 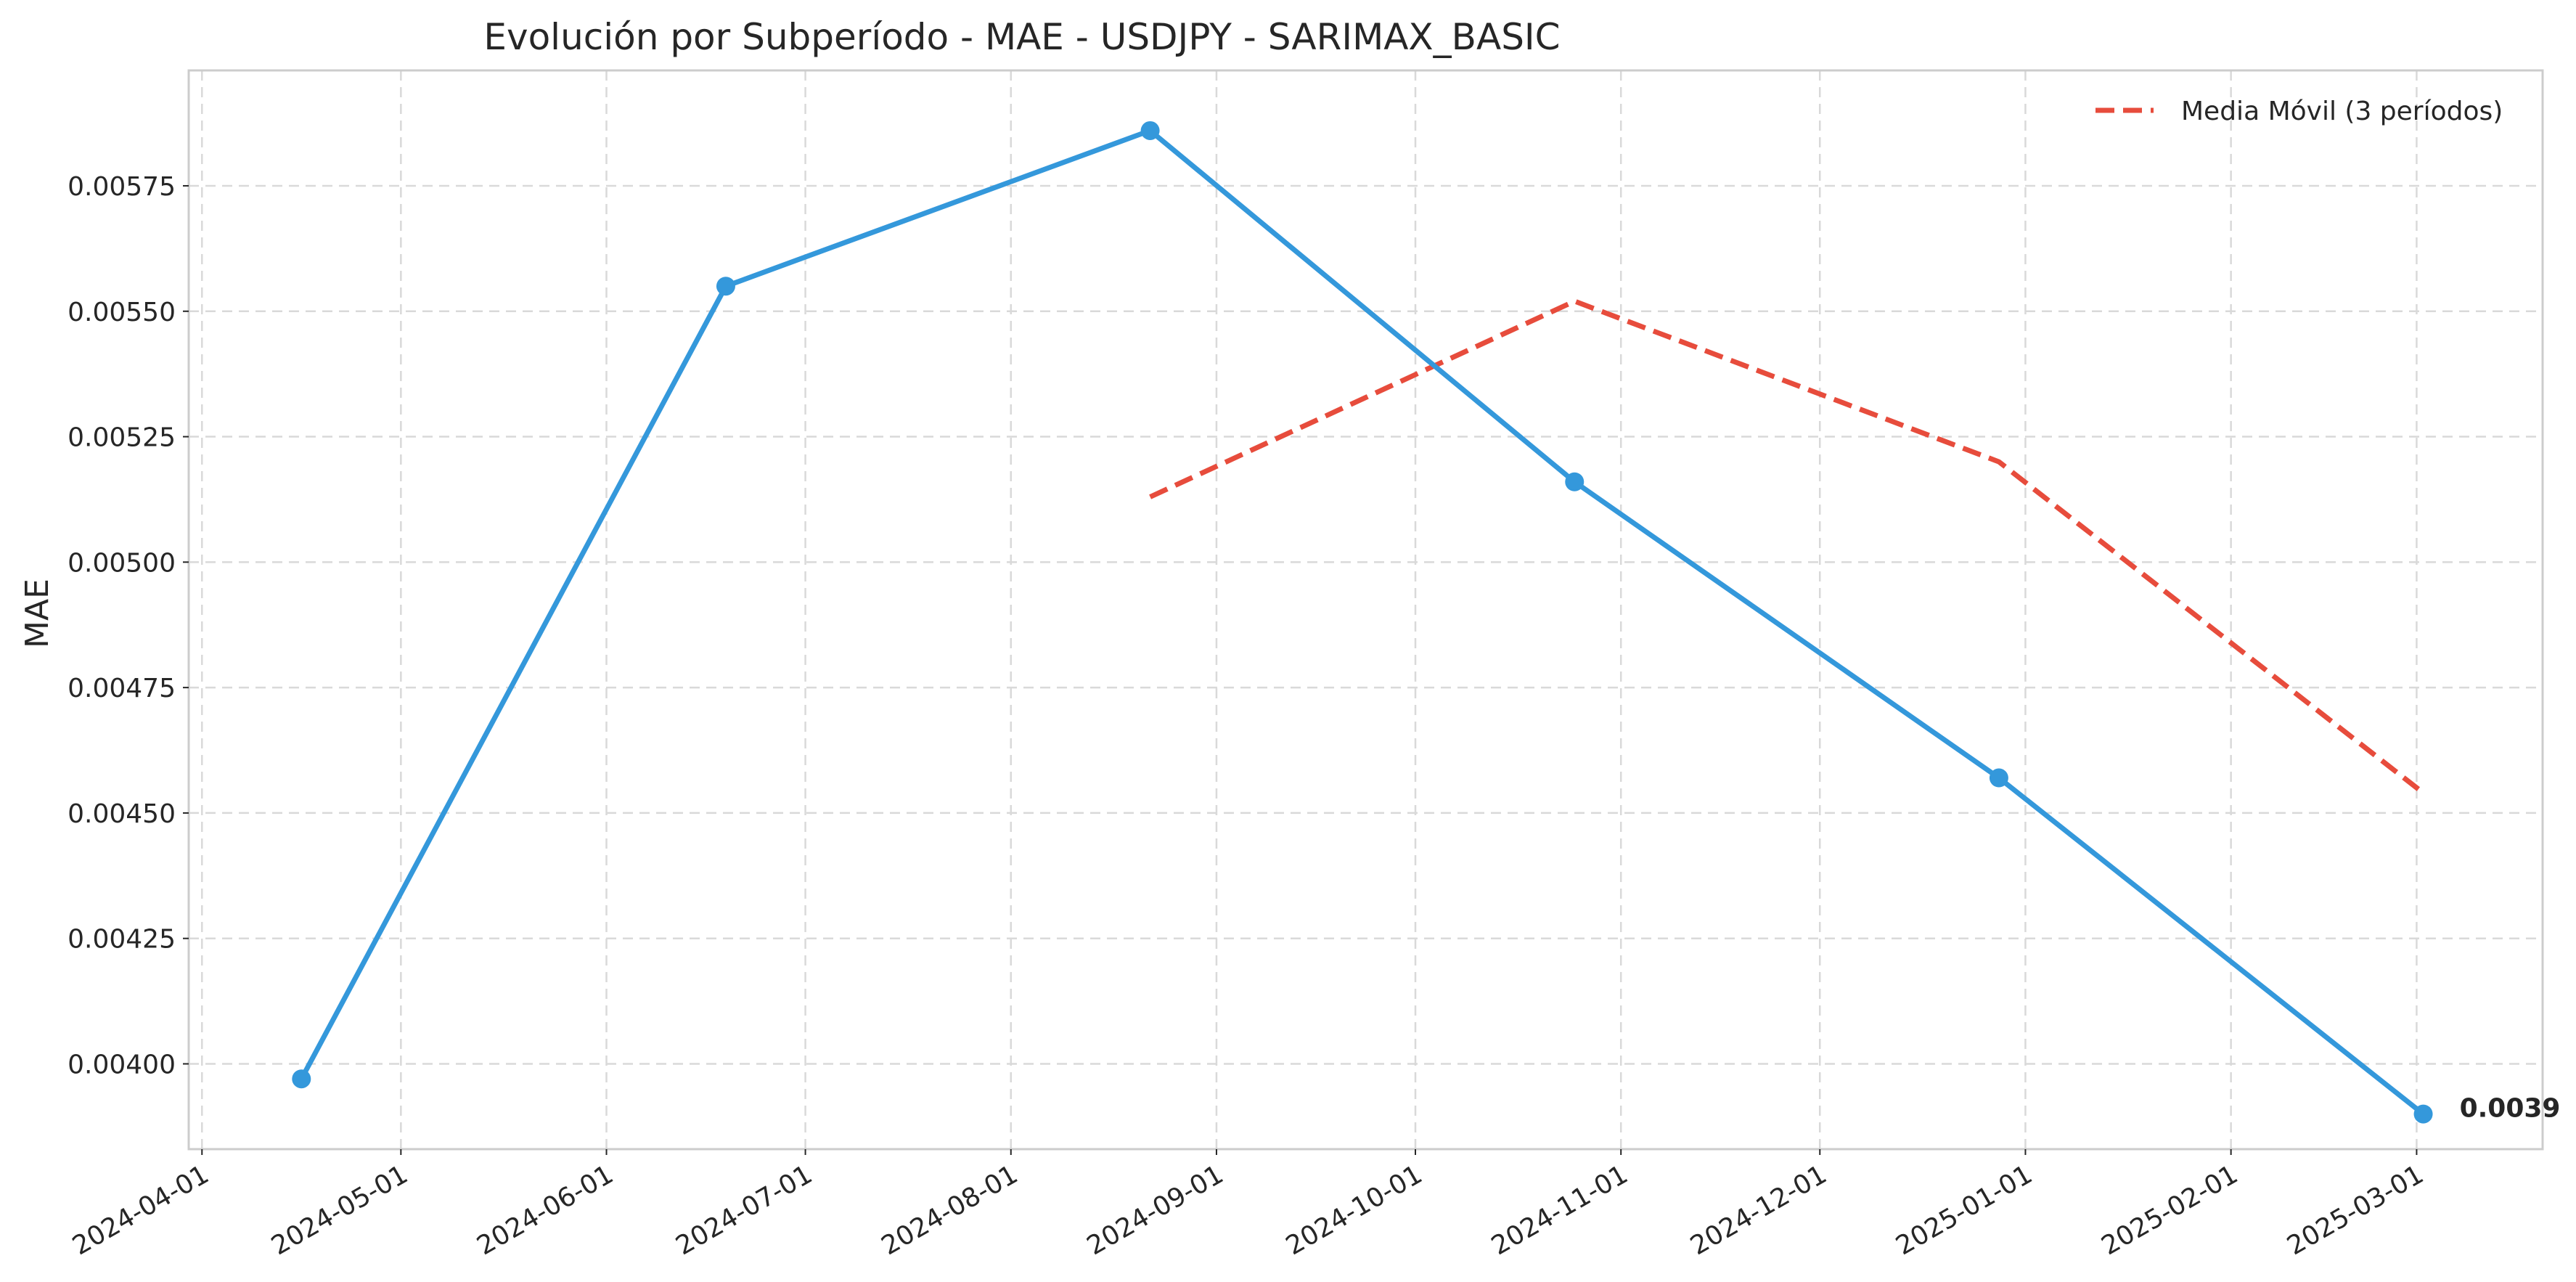 I want to click on legend-label: Media Móvil (3 períodos), so click(x=2342, y=112).